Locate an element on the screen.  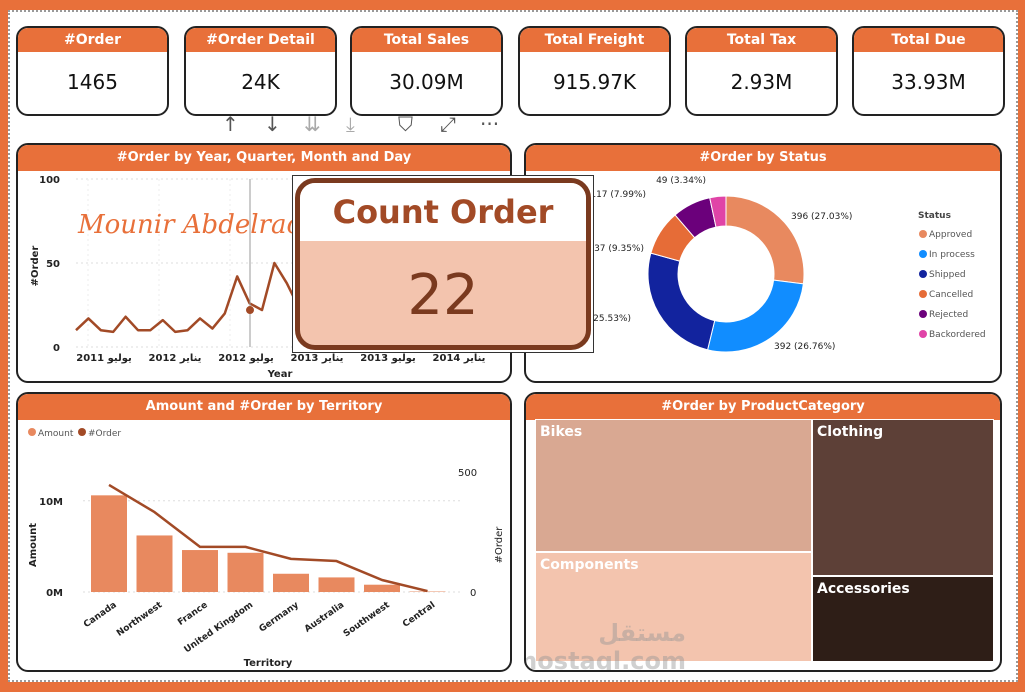
y-tick-label: 0M is located at coordinates (54, 593).